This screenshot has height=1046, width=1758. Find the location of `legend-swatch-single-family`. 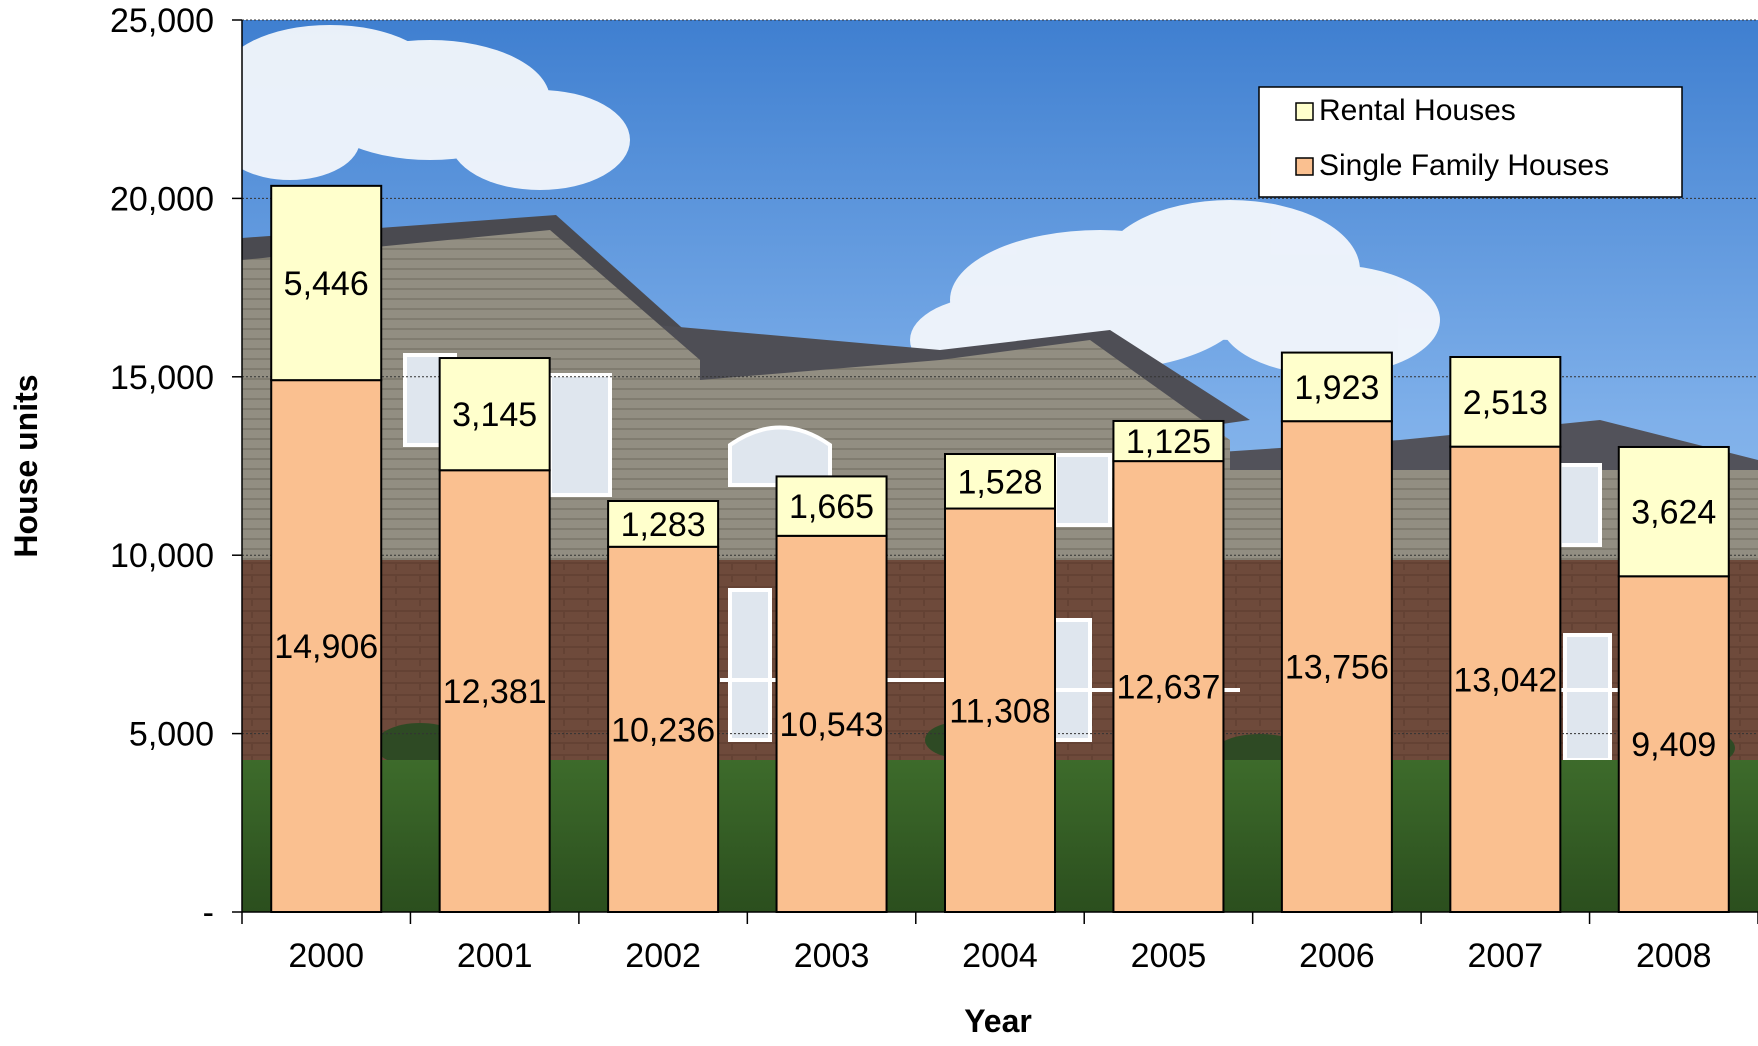

legend-swatch-single-family is located at coordinates (1304, 166).